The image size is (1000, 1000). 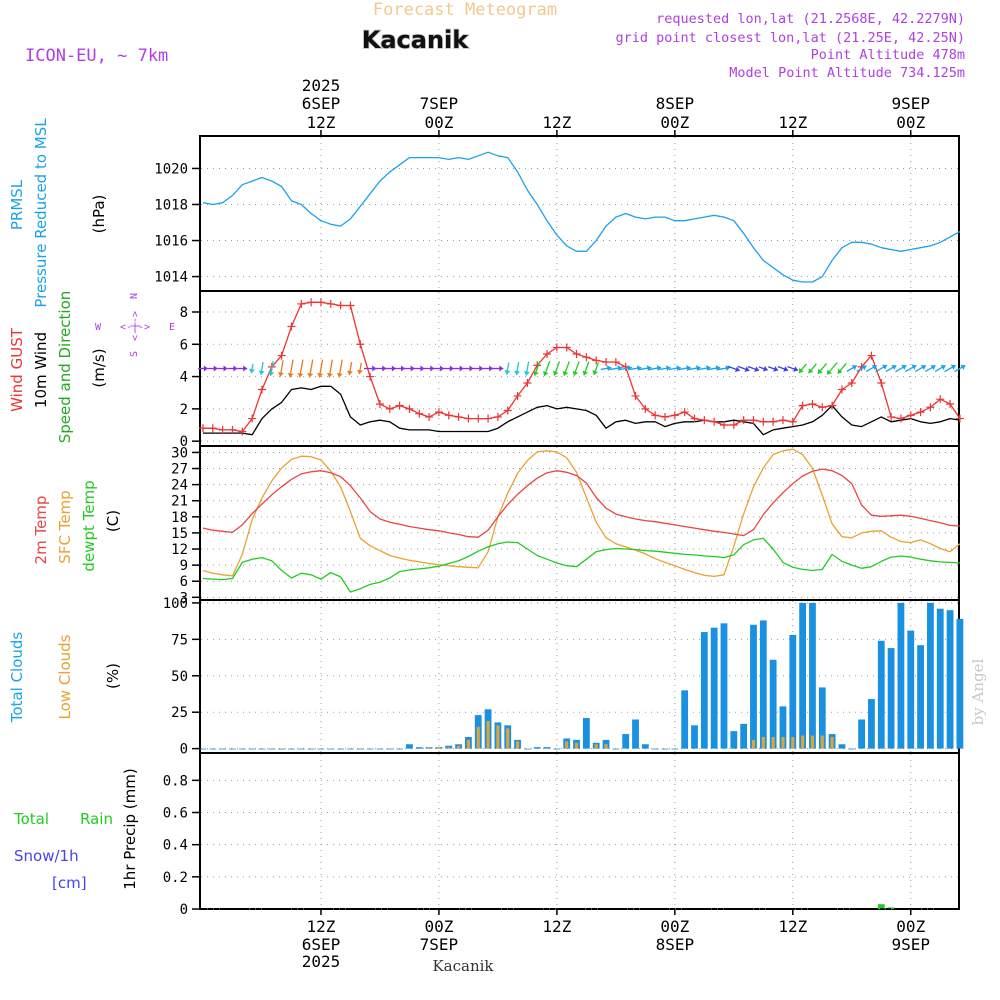 I want to click on low-clouds-label: Low Clouds, so click(x=65, y=676).